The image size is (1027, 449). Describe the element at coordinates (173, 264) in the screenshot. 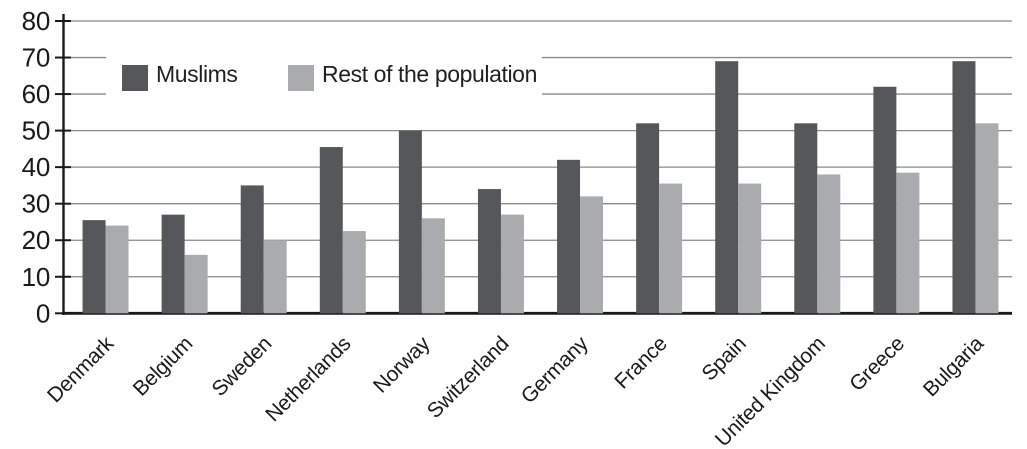

I see `bar-muslims-belgium` at that location.